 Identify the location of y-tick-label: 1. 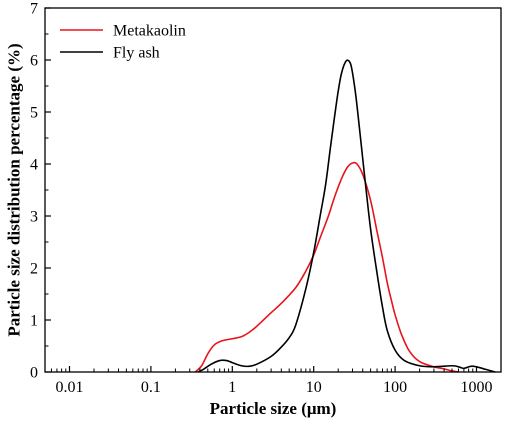
(34, 321).